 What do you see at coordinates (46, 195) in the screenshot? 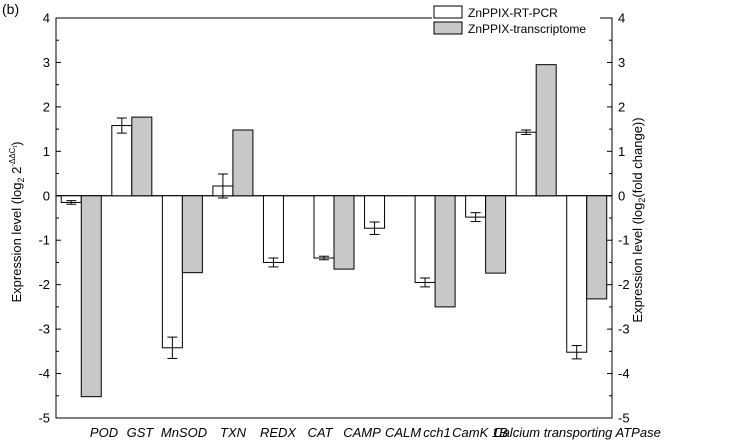
I see `y-tick-label-left: 0` at bounding box center [46, 195].